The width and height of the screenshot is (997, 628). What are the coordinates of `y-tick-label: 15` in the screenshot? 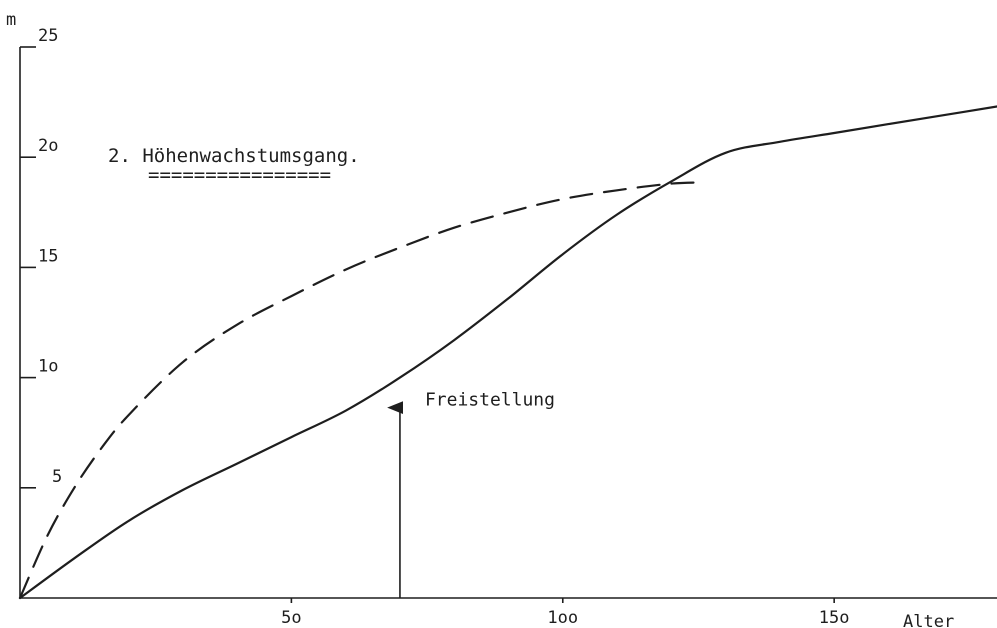 It's located at (48, 256).